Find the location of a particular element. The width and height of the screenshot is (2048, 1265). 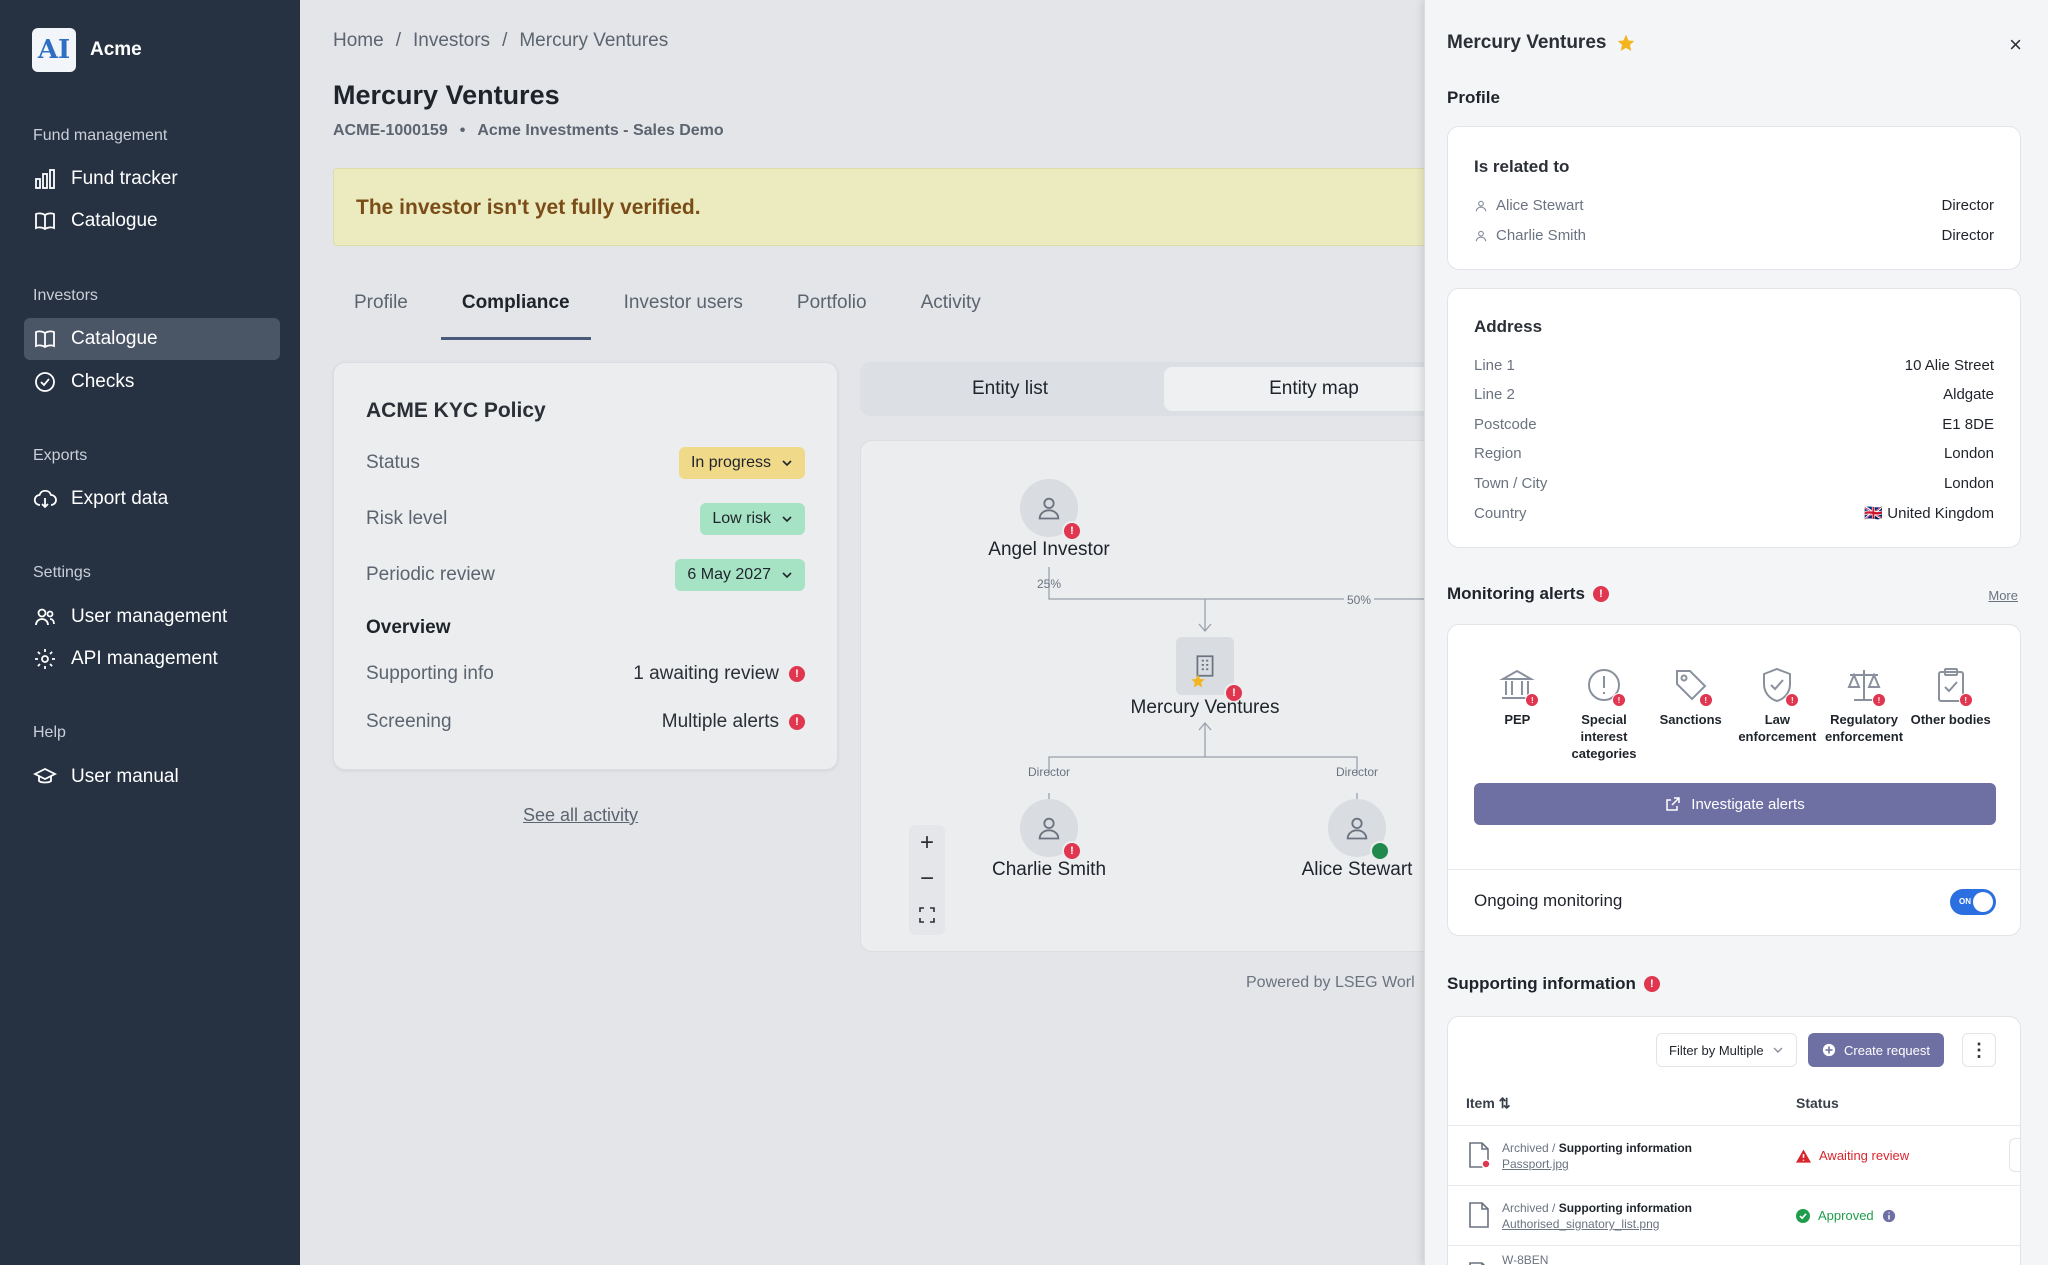

table-row: W-8BEN is located at coordinates (1734, 1255).